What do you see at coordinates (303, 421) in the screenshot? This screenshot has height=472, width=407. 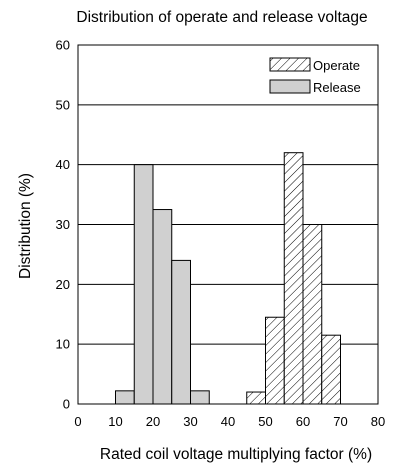 I see `x-tick-label: 60` at bounding box center [303, 421].